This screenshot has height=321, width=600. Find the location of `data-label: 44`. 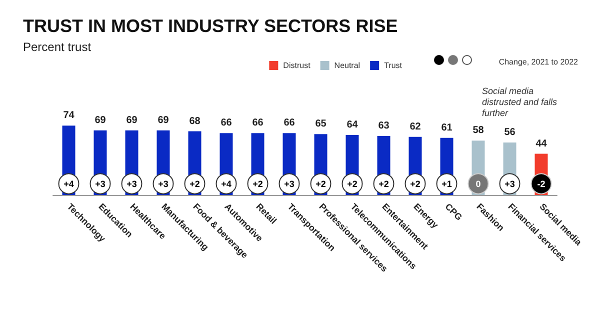

data-label: 44 is located at coordinates (542, 144).